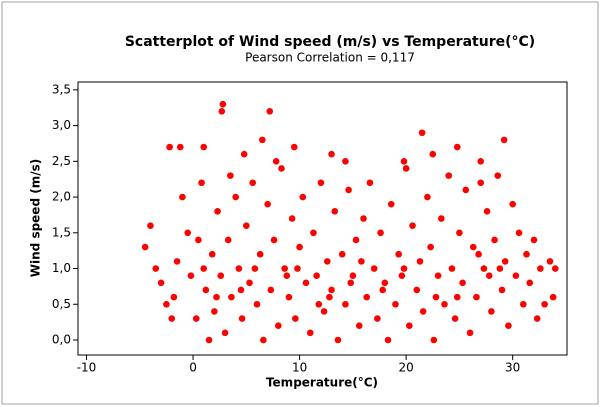 The height and width of the screenshot is (407, 601). Describe the element at coordinates (61, 268) in the screenshot. I see `y-tick-label: 1,0` at that location.